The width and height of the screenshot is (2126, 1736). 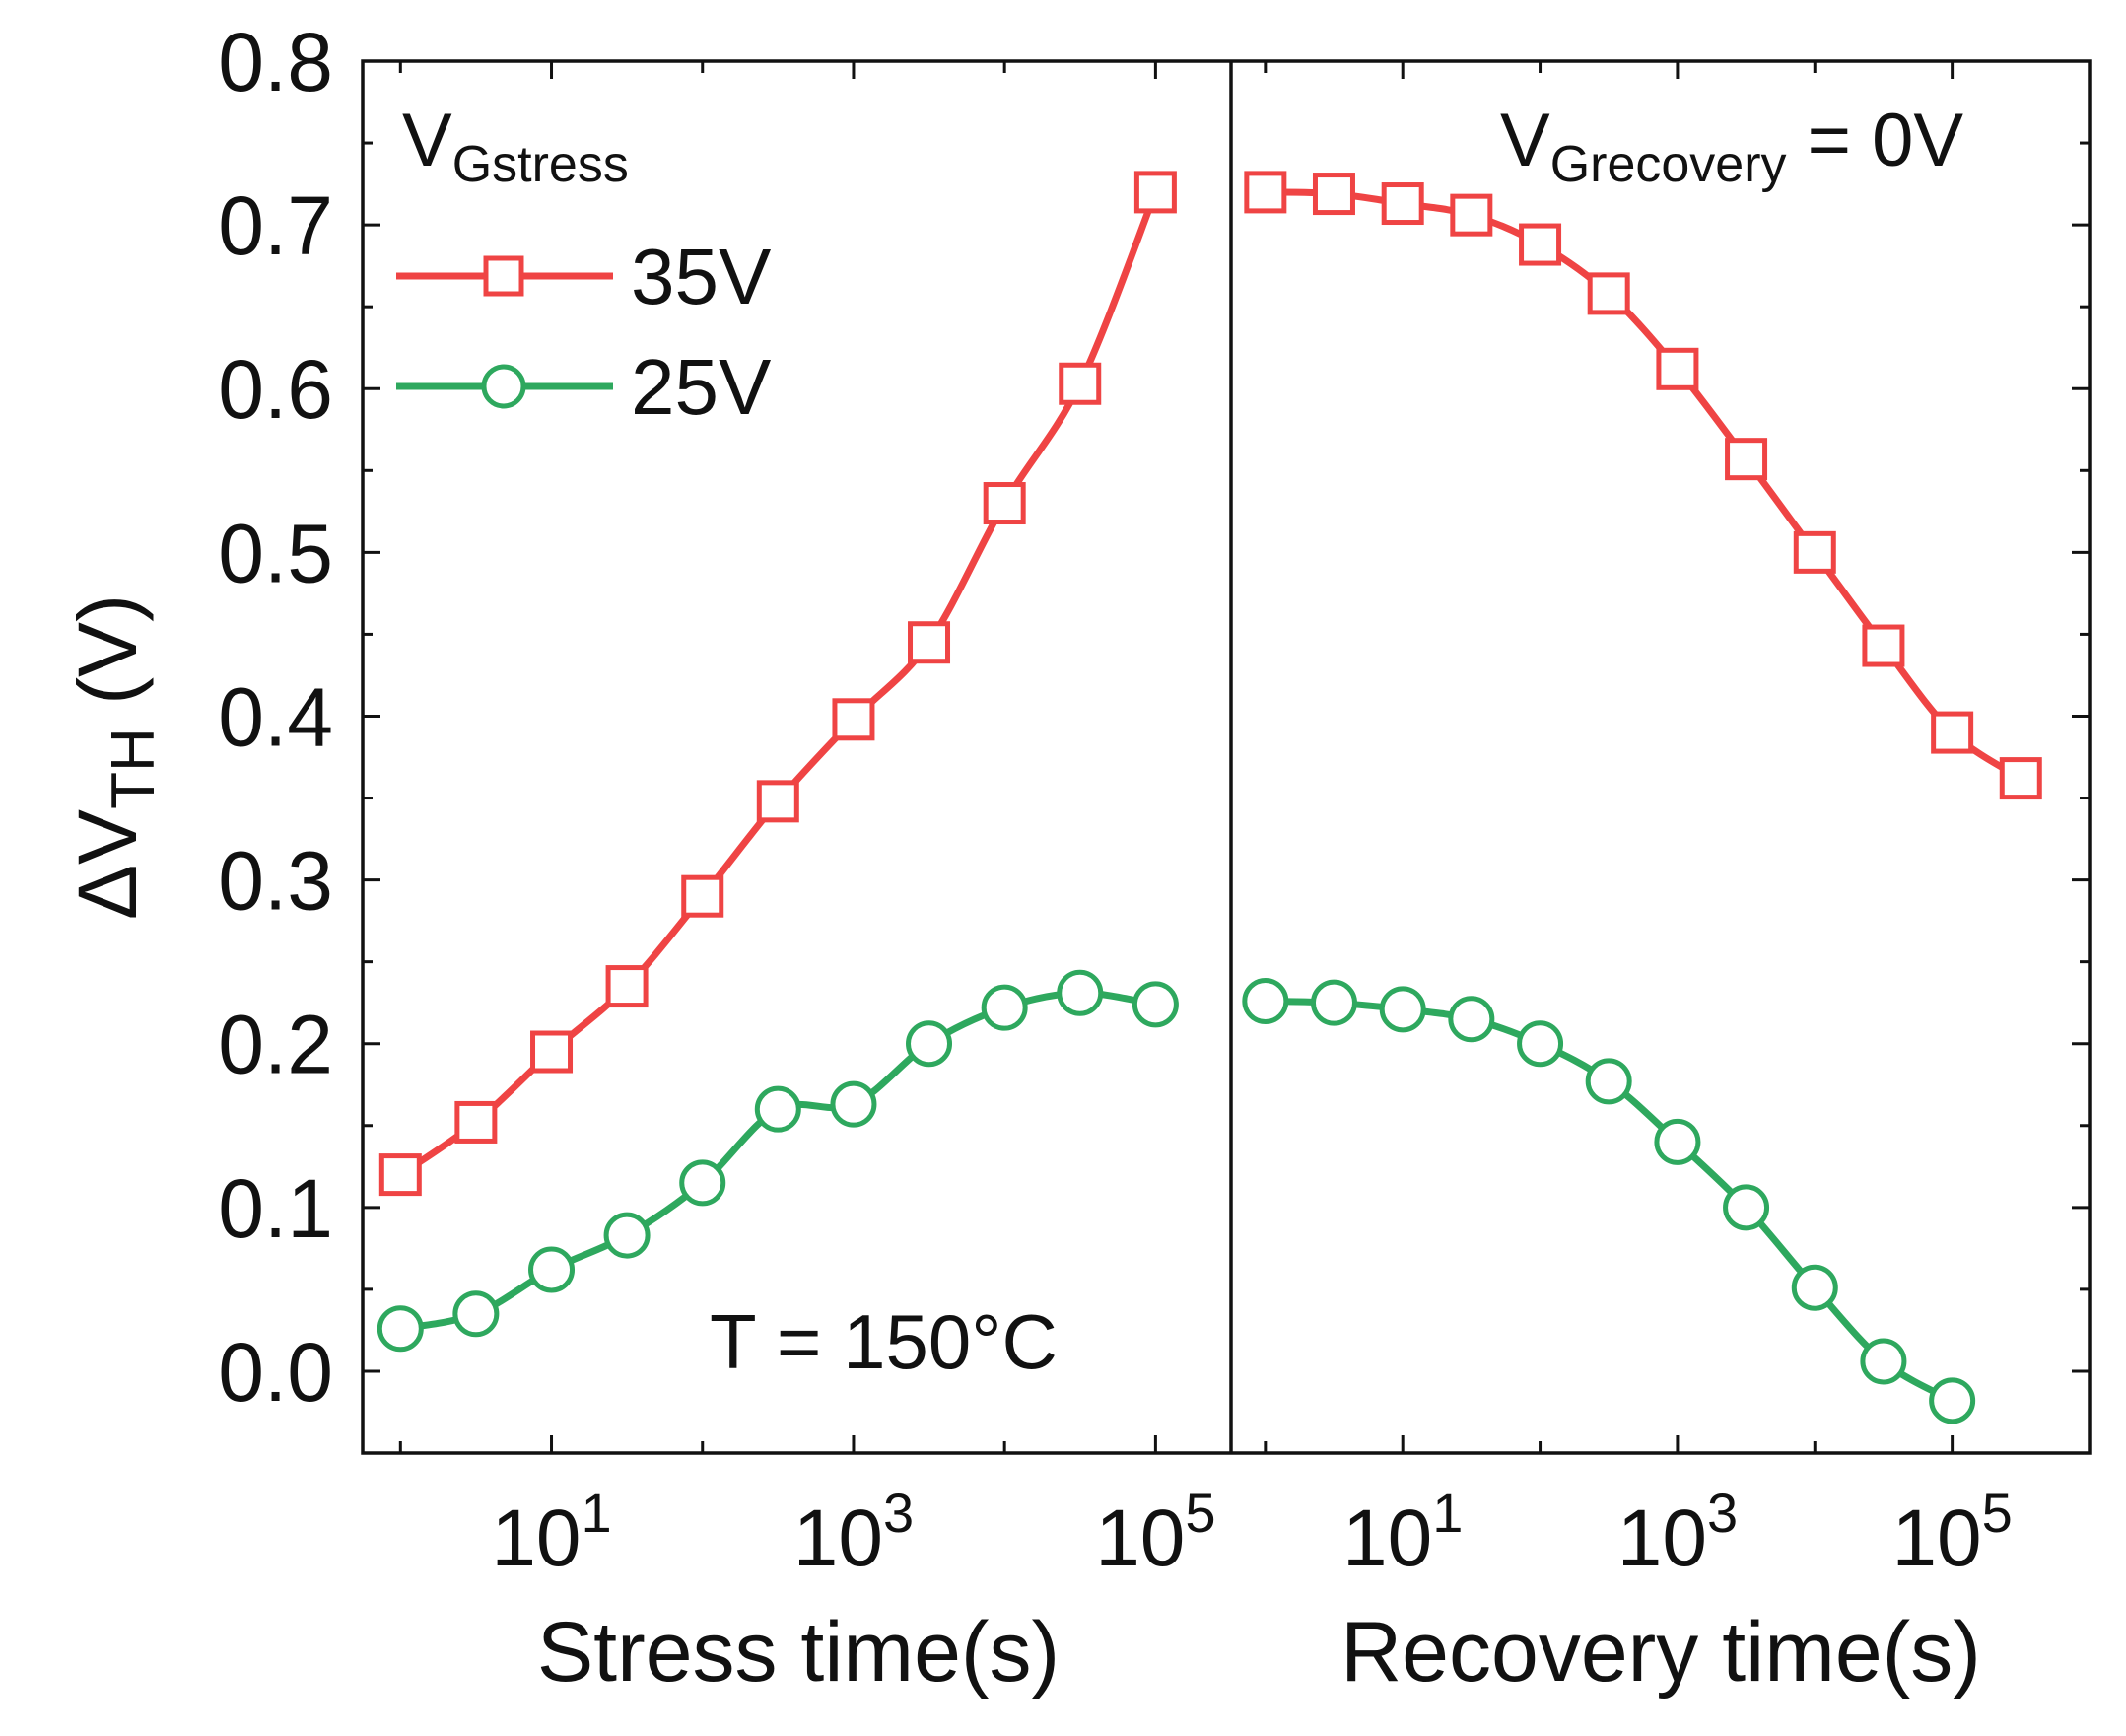 What do you see at coordinates (275, 1045) in the screenshot?
I see `y-tick-label: 0.2` at bounding box center [275, 1045].